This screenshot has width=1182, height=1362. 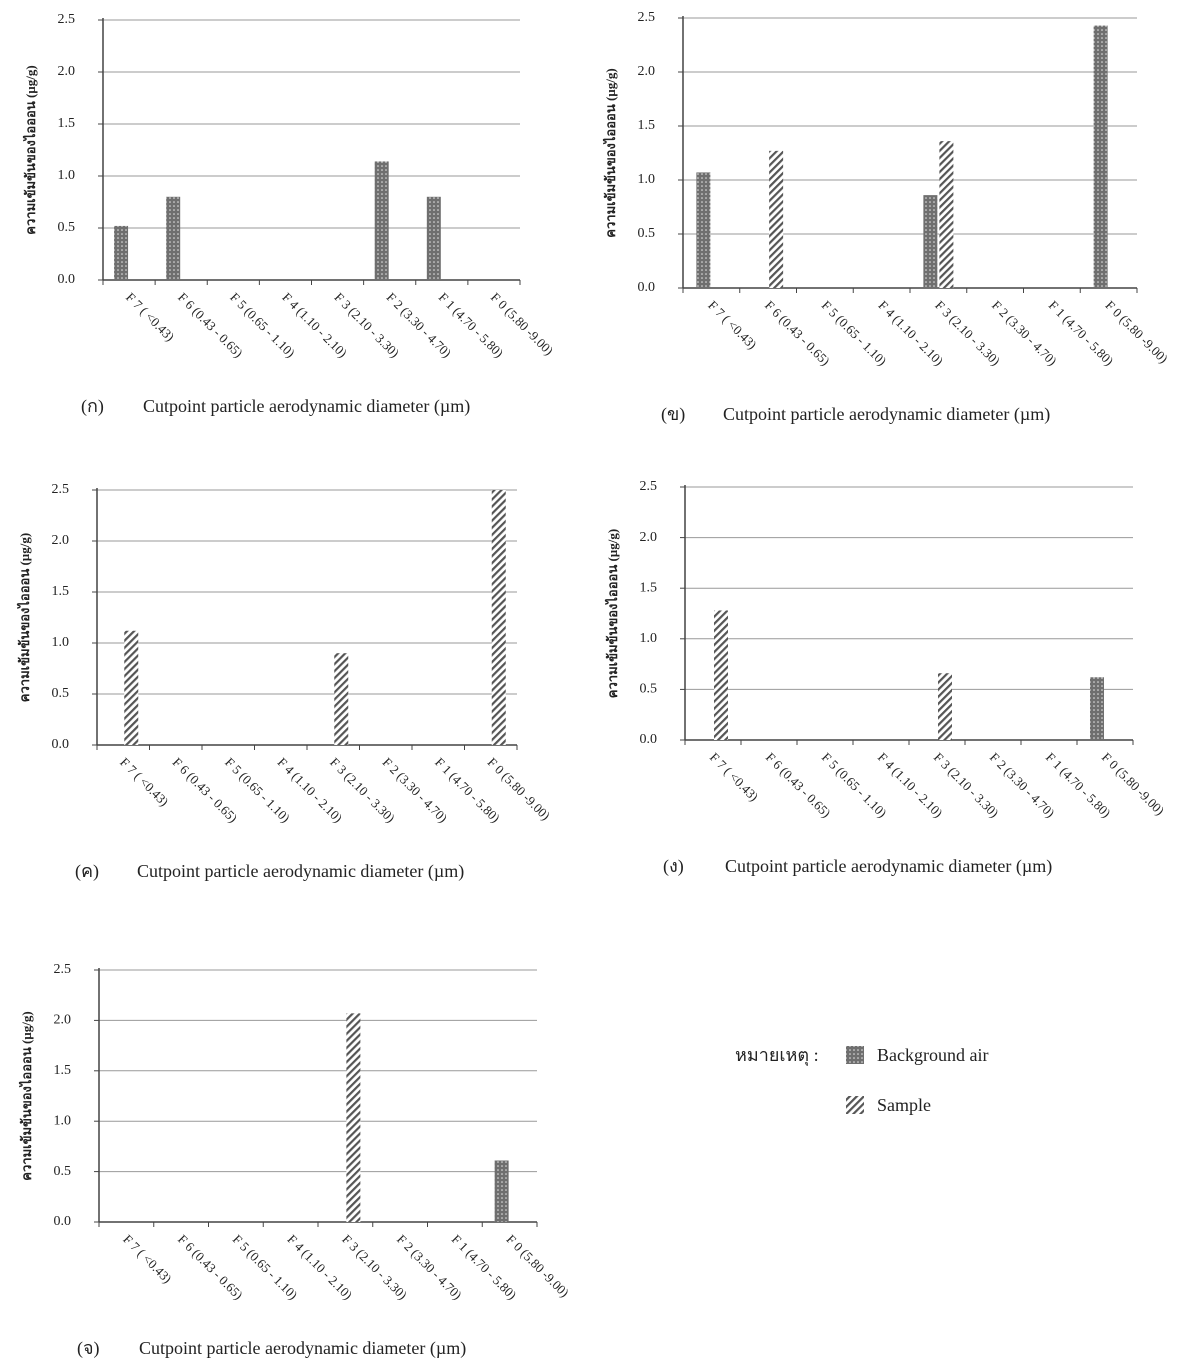 What do you see at coordinates (932, 1055) in the screenshot?
I see `legend-label: Background air` at bounding box center [932, 1055].